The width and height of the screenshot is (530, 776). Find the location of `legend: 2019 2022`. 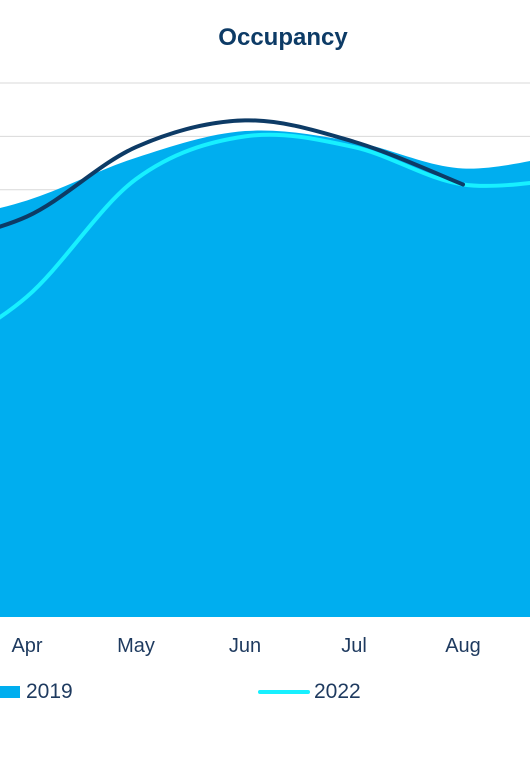

legend: 2019 2022 is located at coordinates (265, 695).